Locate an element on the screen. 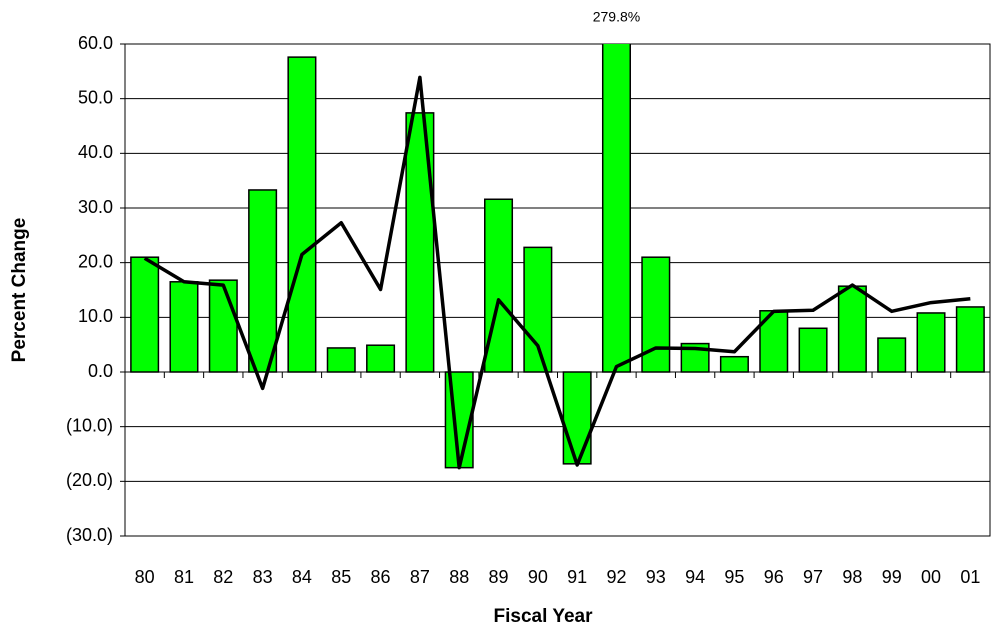  x-tick-label: 87 is located at coordinates (420, 577).